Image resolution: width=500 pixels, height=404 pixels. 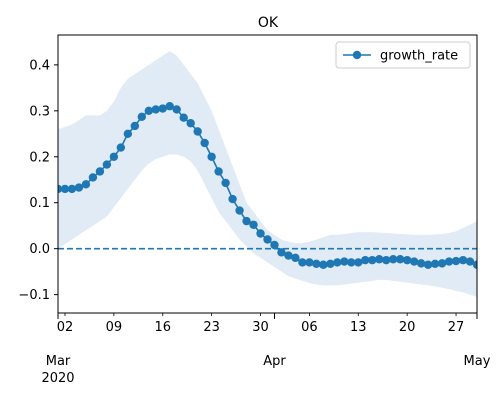 What do you see at coordinates (57, 378) in the screenshot?
I see `x-year-label: 2020` at bounding box center [57, 378].